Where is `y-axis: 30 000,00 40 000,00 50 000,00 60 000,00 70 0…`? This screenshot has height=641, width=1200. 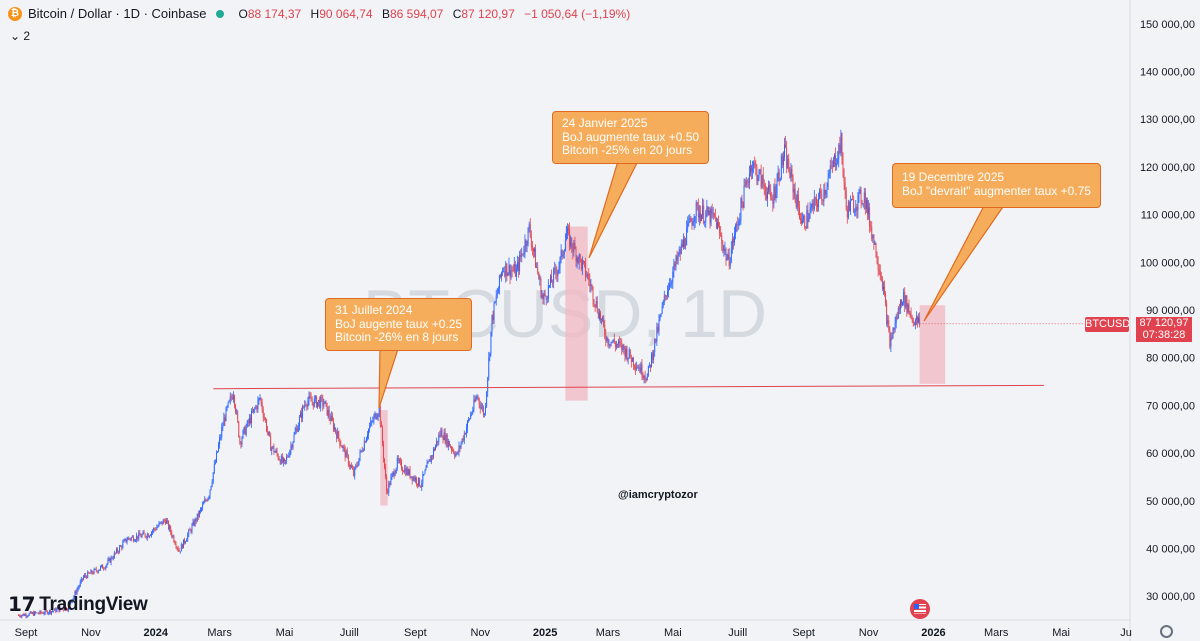
y-axis: 30 000,00 40 000,00 50 000,00 60 000,00 70 0… is located at coordinates (1167, 311).